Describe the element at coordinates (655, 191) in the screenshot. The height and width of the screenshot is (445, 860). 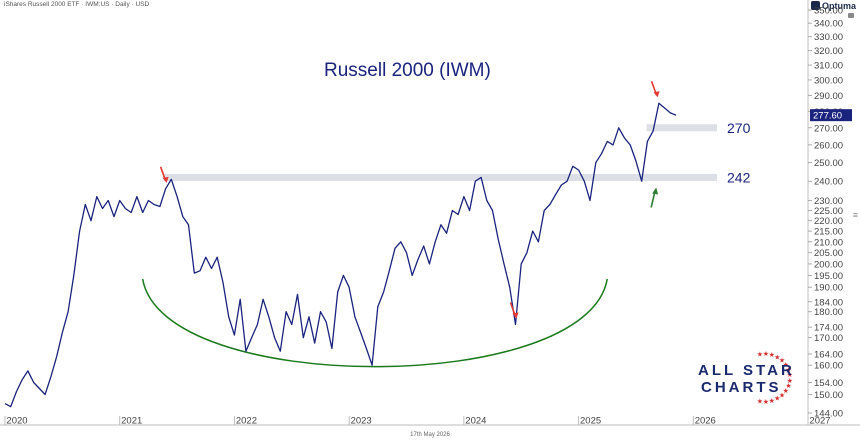
I see `green-arrow-head` at that location.